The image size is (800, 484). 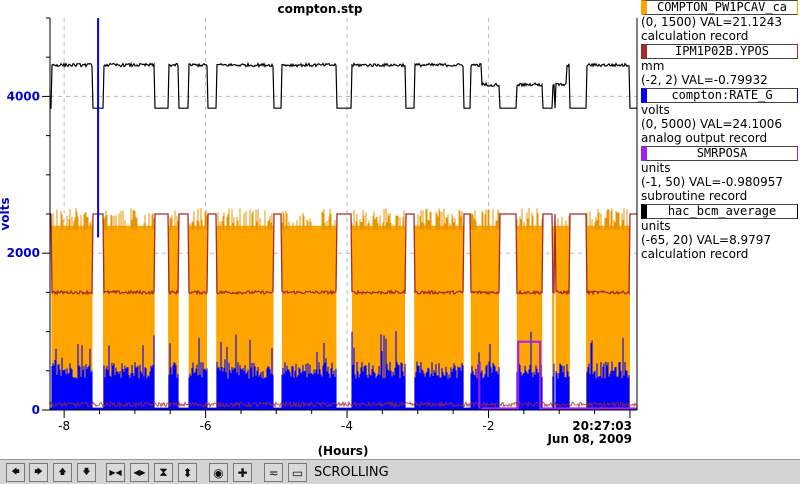 I want to click on legend-entry-name: hac_bcm_average, so click(x=719, y=211).